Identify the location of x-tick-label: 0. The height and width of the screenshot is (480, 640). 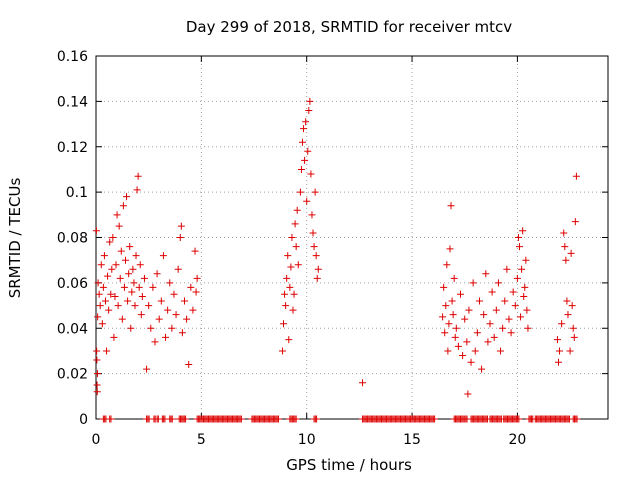
(96, 440).